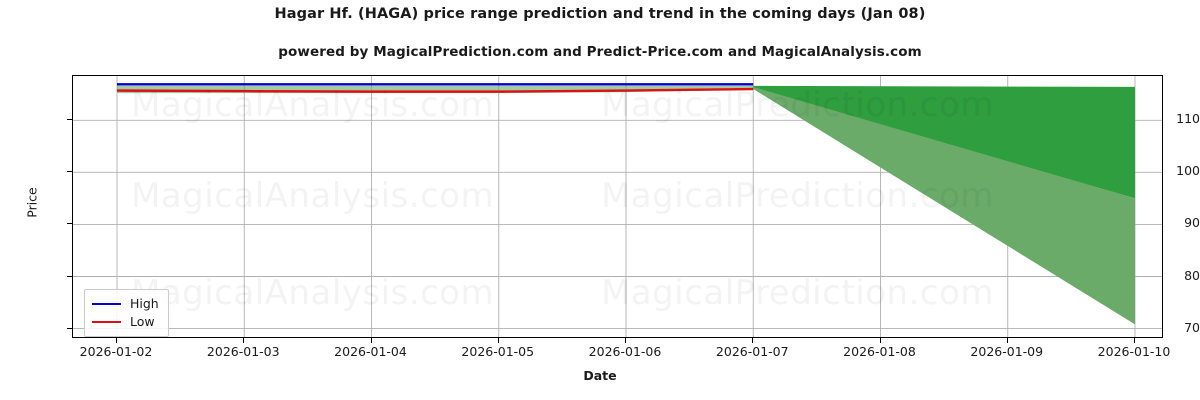 The width and height of the screenshot is (1200, 400). Describe the element at coordinates (879, 351) in the screenshot. I see `x-tick-label: 2026-01-08` at that location.